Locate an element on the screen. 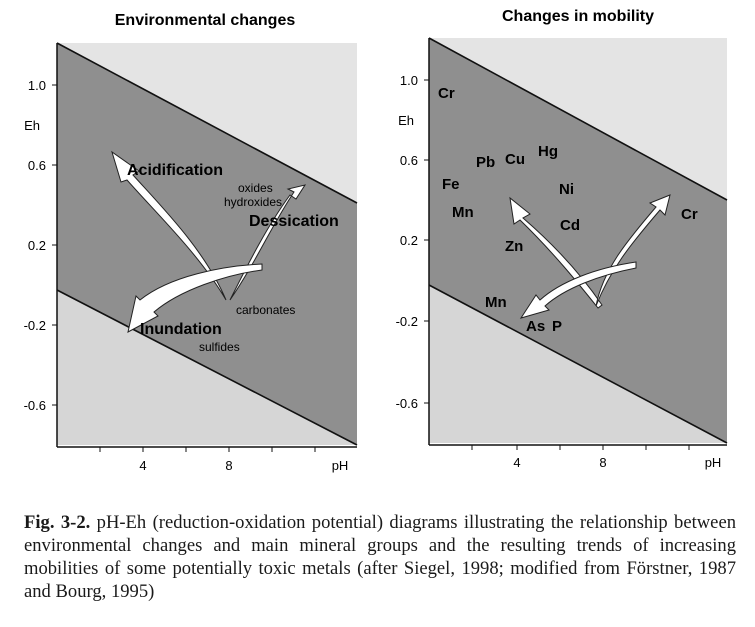 Image resolution: width=755 pixels, height=627 pixels. dessication-arrow is located at coordinates (268, 242).